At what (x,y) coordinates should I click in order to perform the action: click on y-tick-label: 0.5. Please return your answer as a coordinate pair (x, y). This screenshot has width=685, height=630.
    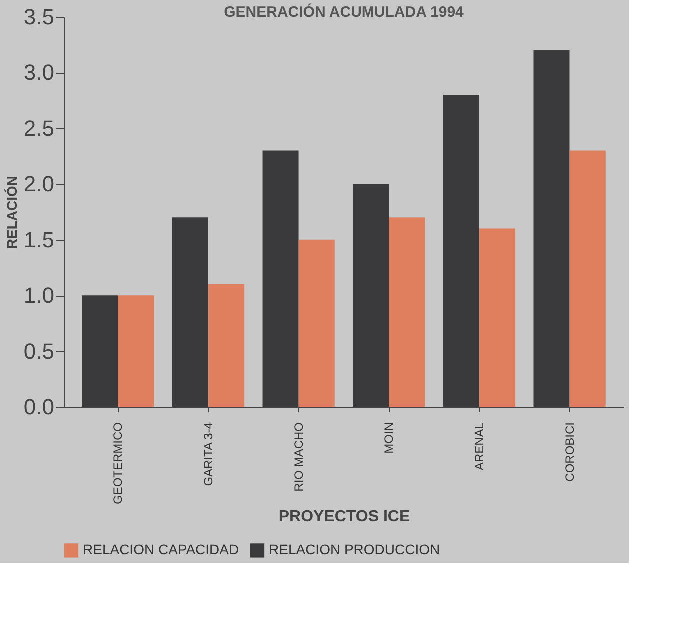
    Looking at the image, I should click on (39, 351).